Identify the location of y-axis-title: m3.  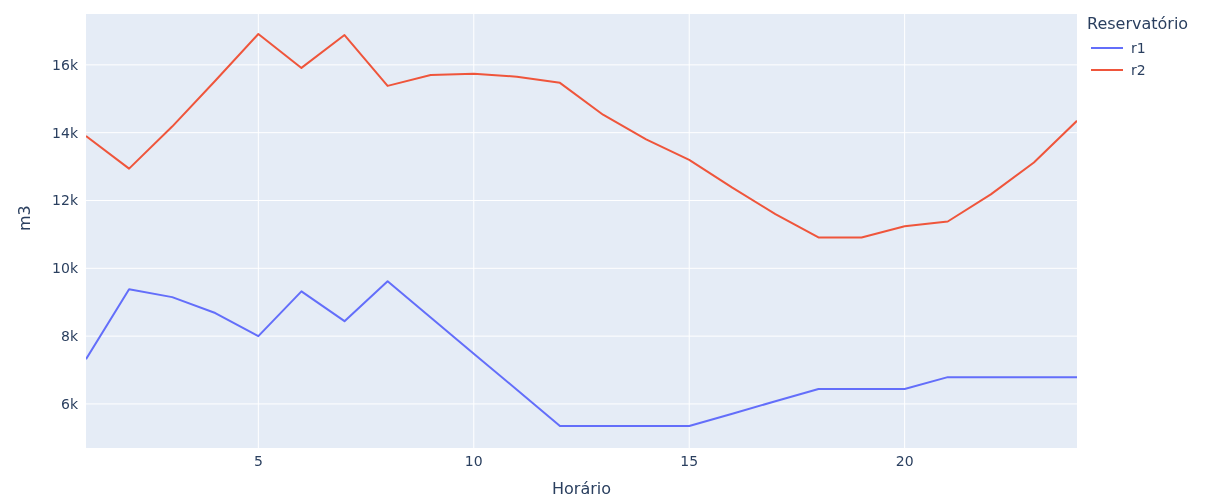
(24, 218).